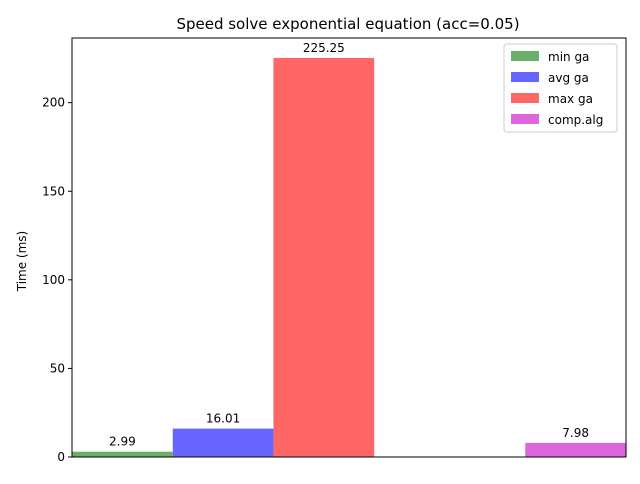  I want to click on legend: min ga avg ga max ga comp.alg, so click(560, 88).